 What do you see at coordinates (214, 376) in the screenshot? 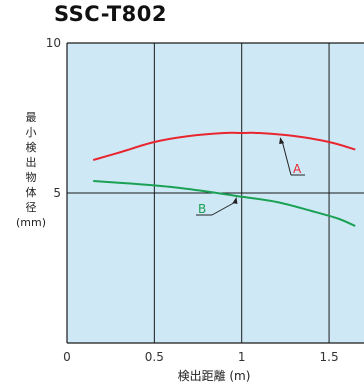
I see `x-axis-label: 検出距離 (m)` at bounding box center [214, 376].